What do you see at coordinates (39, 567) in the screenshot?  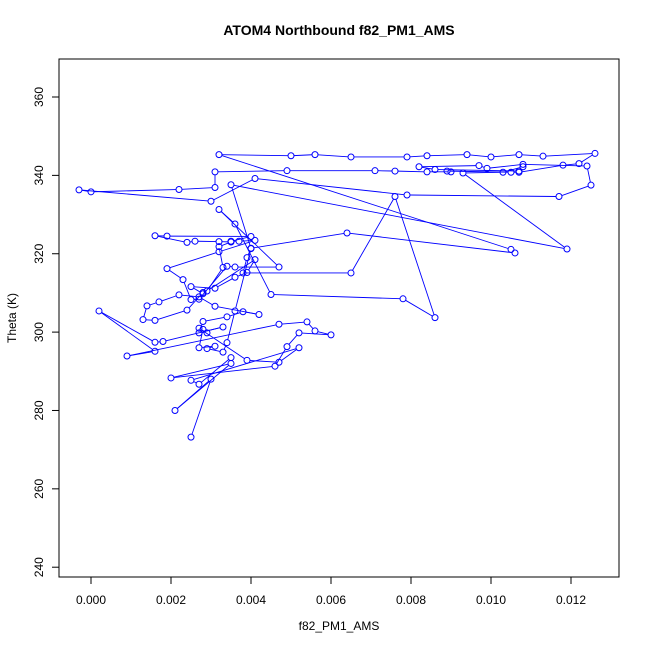 I see `y-tick-label: 240` at bounding box center [39, 567].